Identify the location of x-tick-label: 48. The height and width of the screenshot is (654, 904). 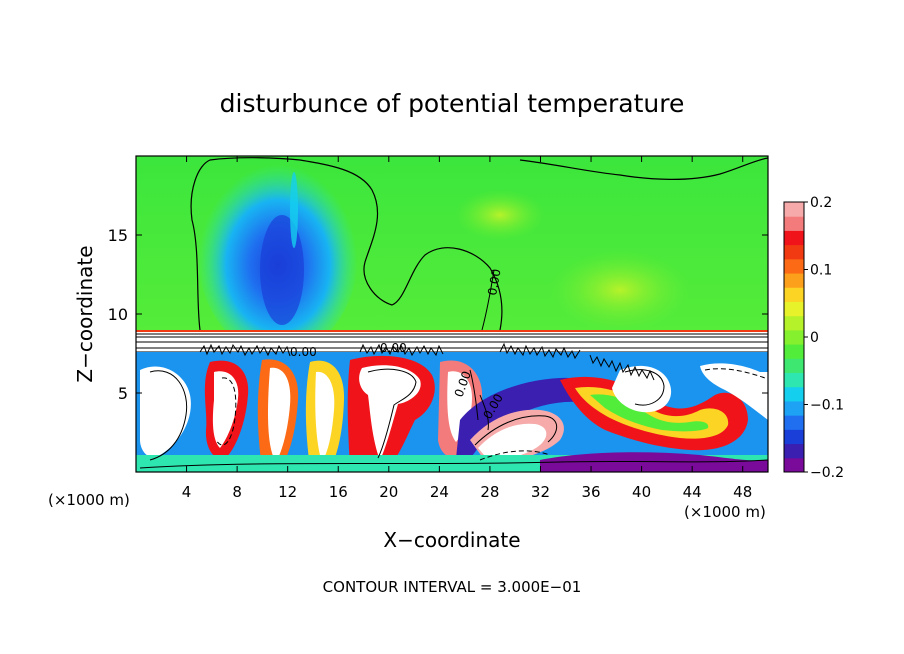
(742, 492).